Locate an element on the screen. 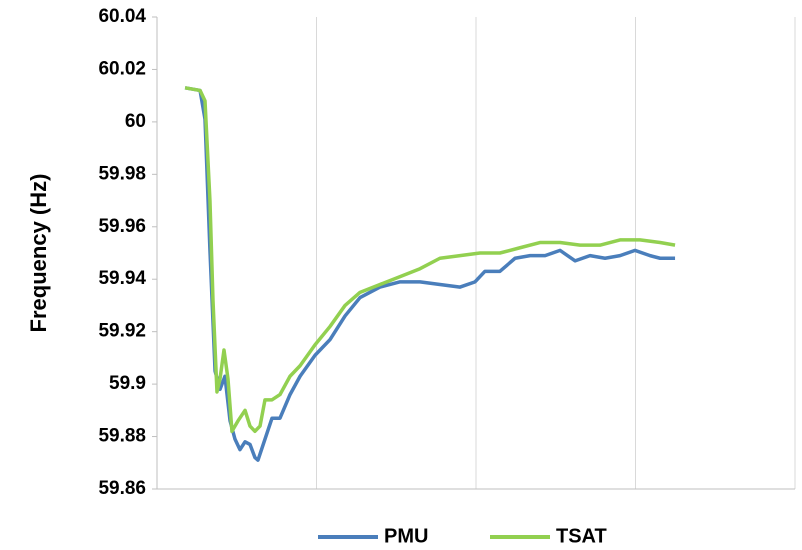  y-tick-label: 60.02 is located at coordinates (122, 68).